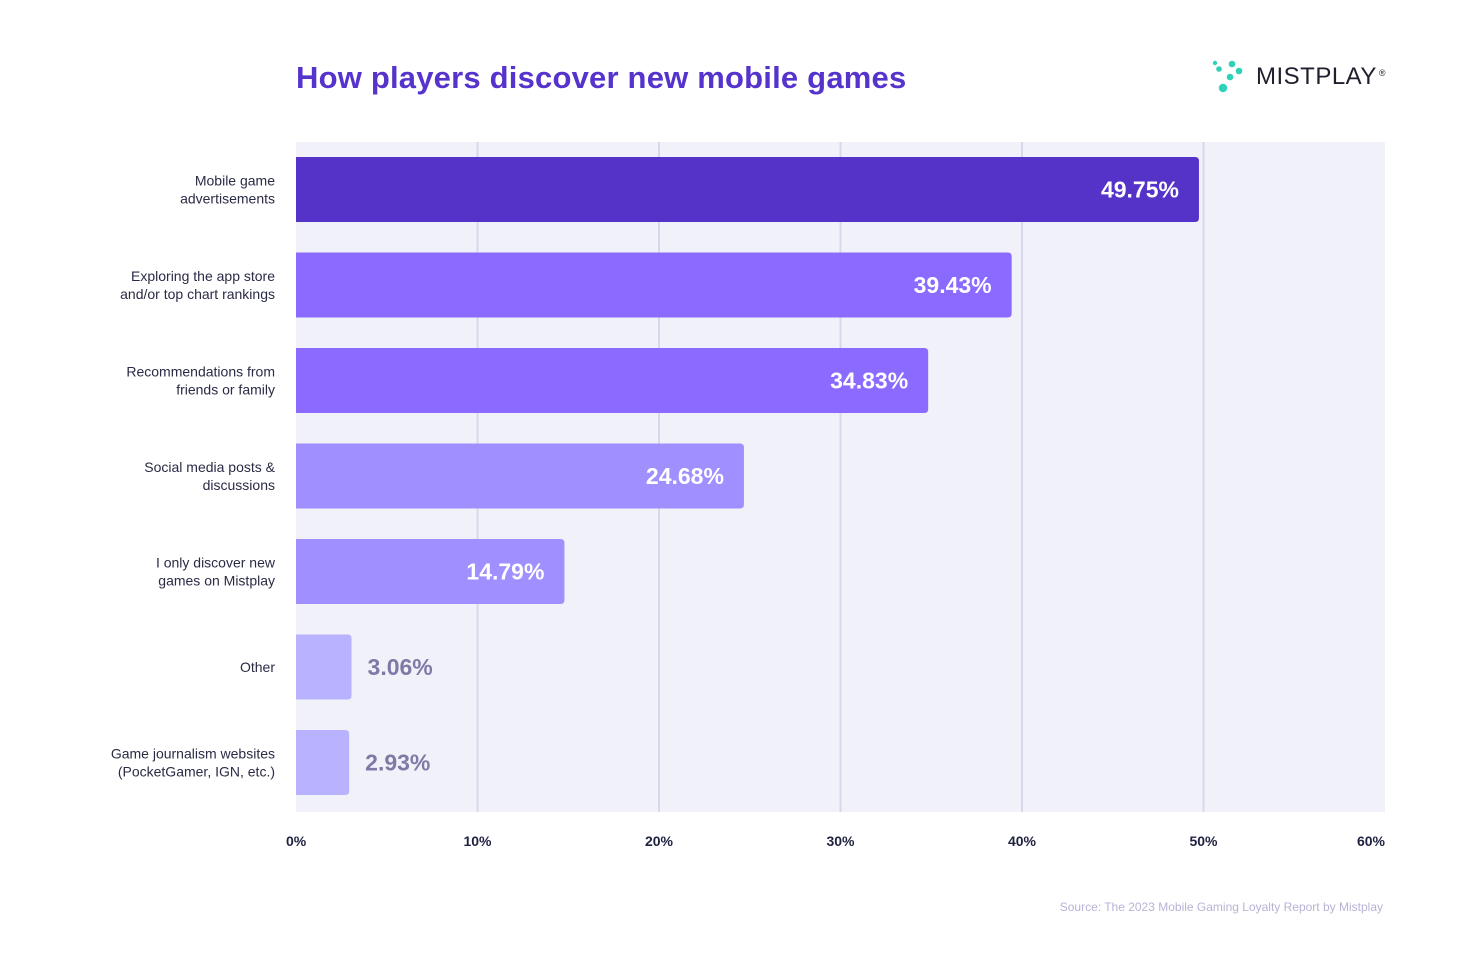 The width and height of the screenshot is (1483, 957). What do you see at coordinates (193, 754) in the screenshot?
I see `category-label-line: Game journalism websites` at bounding box center [193, 754].